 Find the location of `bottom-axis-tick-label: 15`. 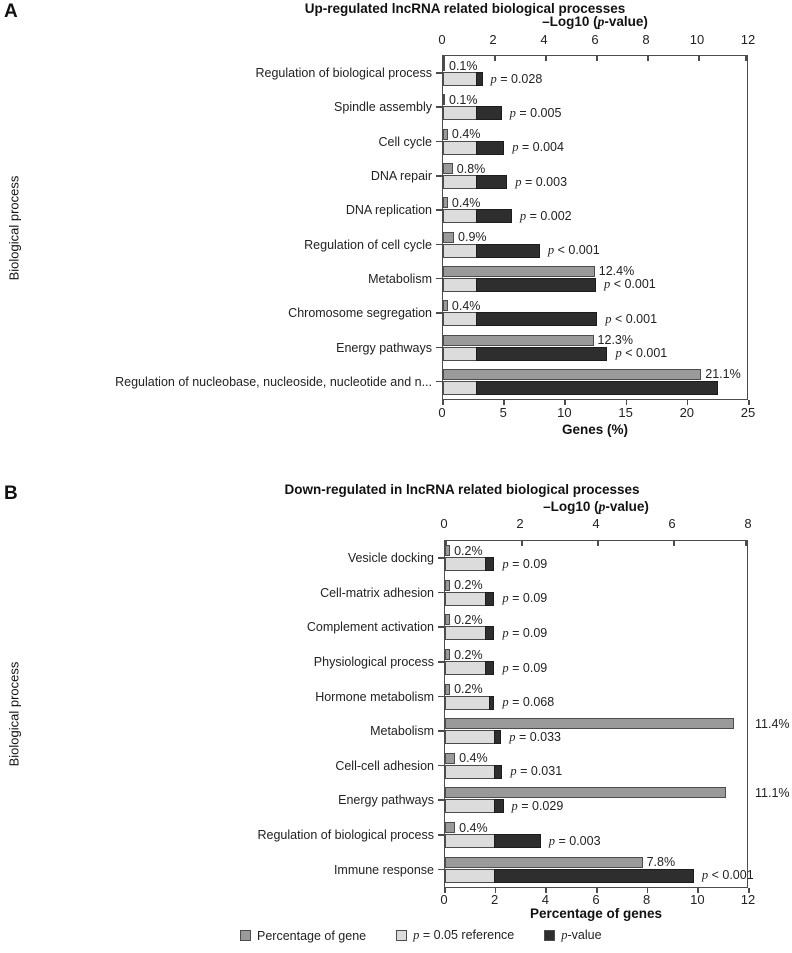

bottom-axis-tick-label: 15 is located at coordinates (625, 412).